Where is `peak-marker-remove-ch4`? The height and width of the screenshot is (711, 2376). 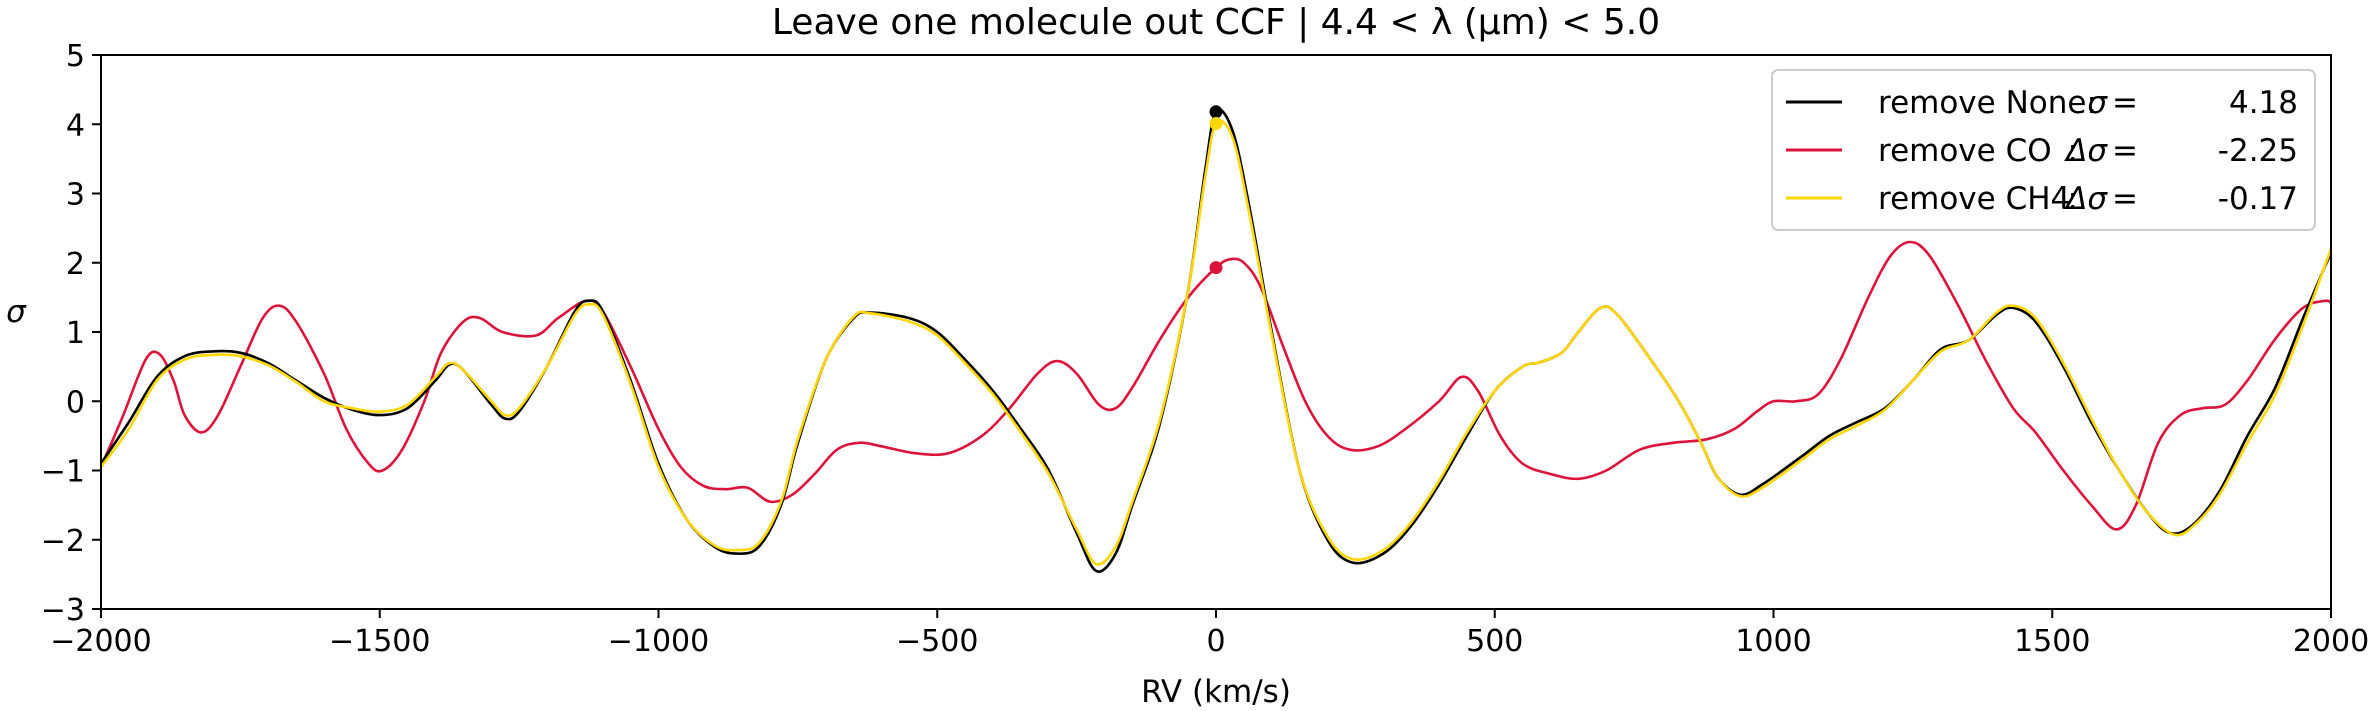 peak-marker-remove-ch4 is located at coordinates (1216, 124).